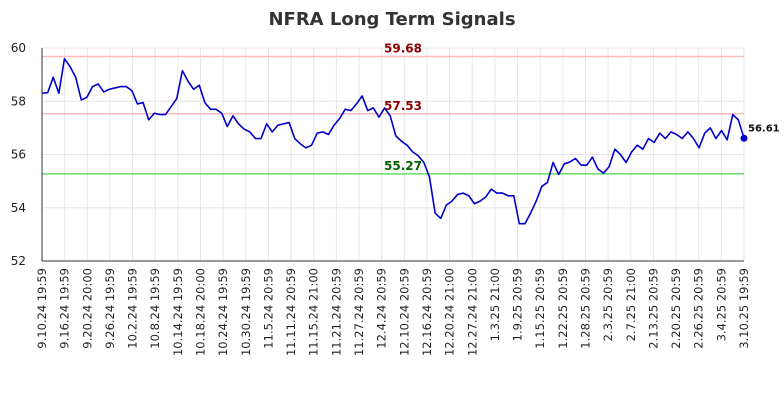 The width and height of the screenshot is (784, 400). Describe the element at coordinates (291, 312) in the screenshot. I see `x-tick-label: 11.11.24 20:59` at that location.